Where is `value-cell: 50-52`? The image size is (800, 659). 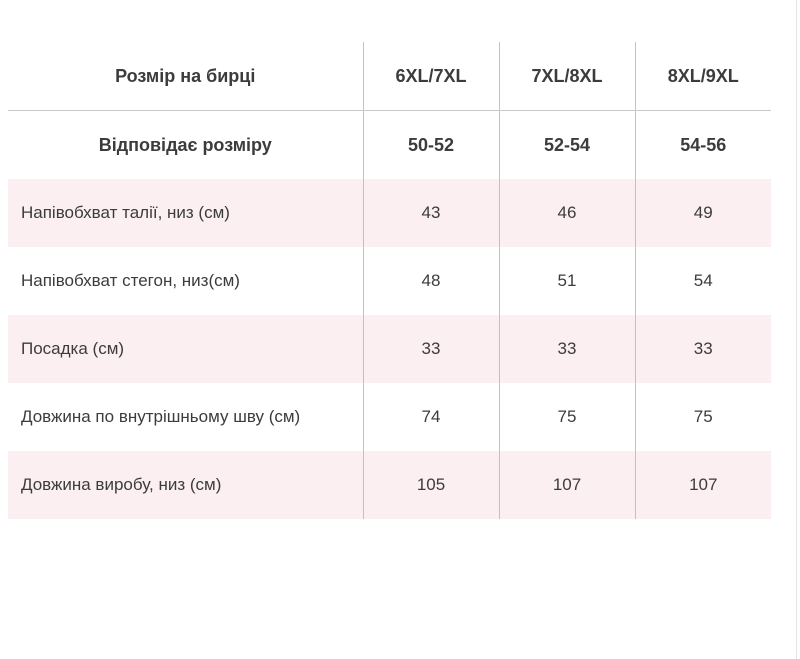
value-cell: 50-52 is located at coordinates (431, 144).